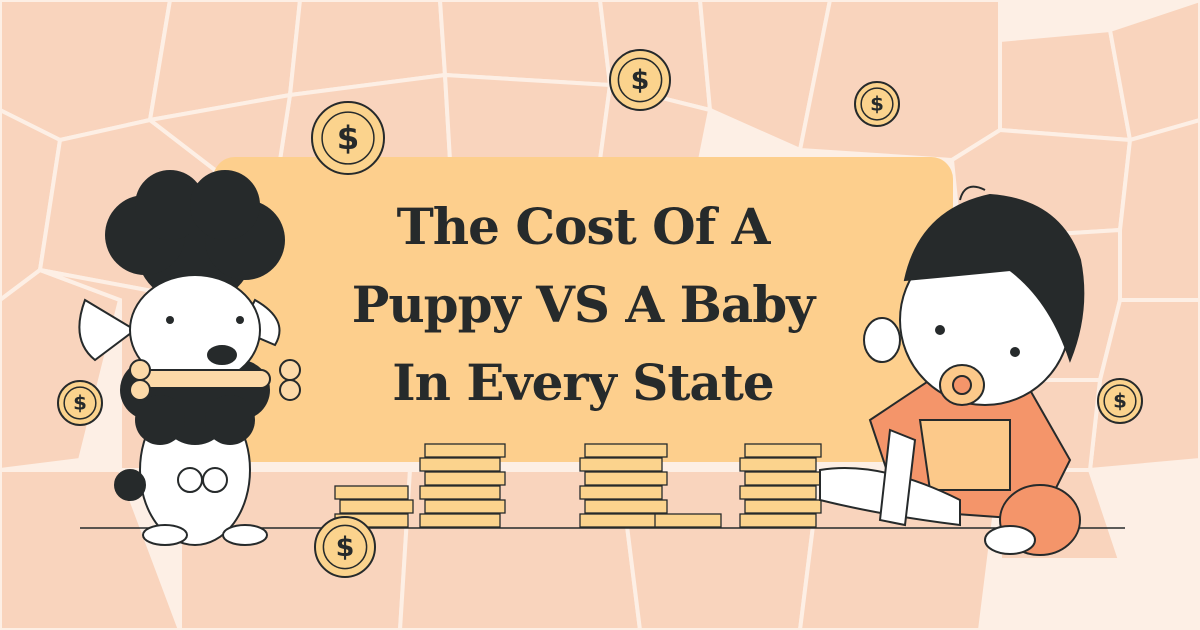 The width and height of the screenshot is (1200, 630). Describe the element at coordinates (578, 485) in the screenshot. I see `coin-stacks` at that location.